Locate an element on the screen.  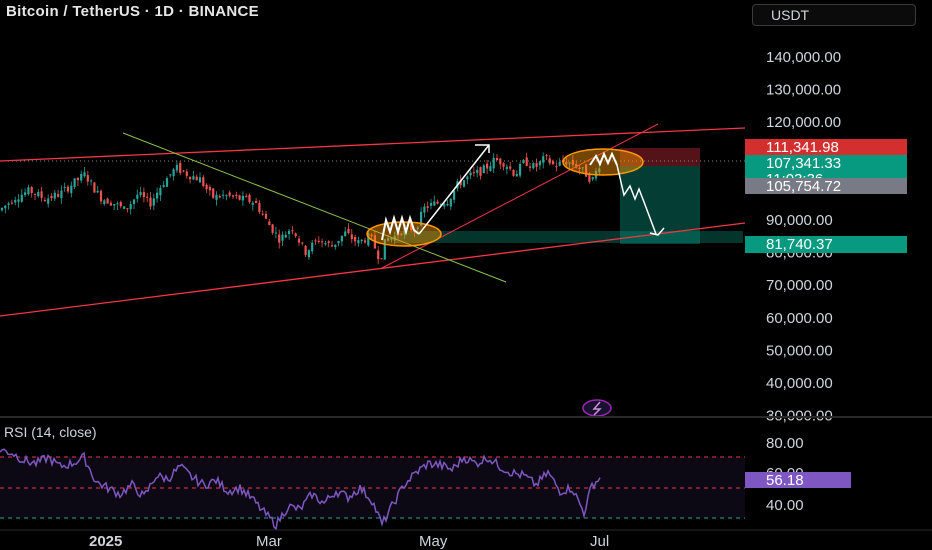
currency-selector: USDT is located at coordinates (834, 15).